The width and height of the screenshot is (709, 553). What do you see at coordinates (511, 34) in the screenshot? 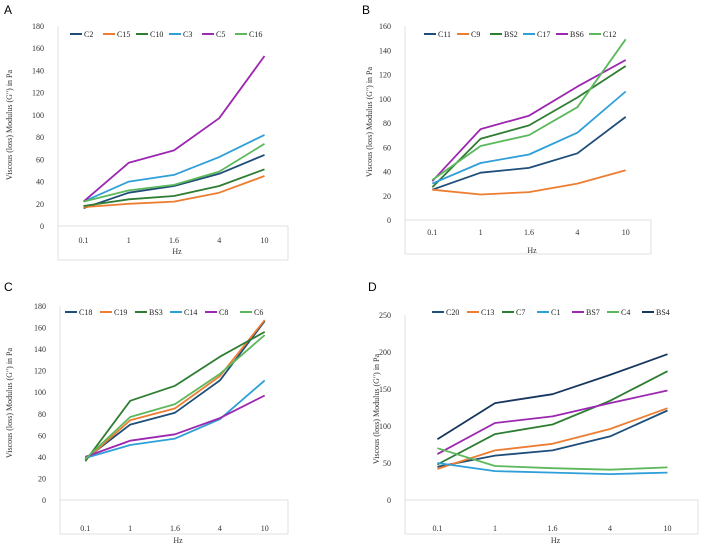
I see `legend-label: BS2` at bounding box center [511, 34].